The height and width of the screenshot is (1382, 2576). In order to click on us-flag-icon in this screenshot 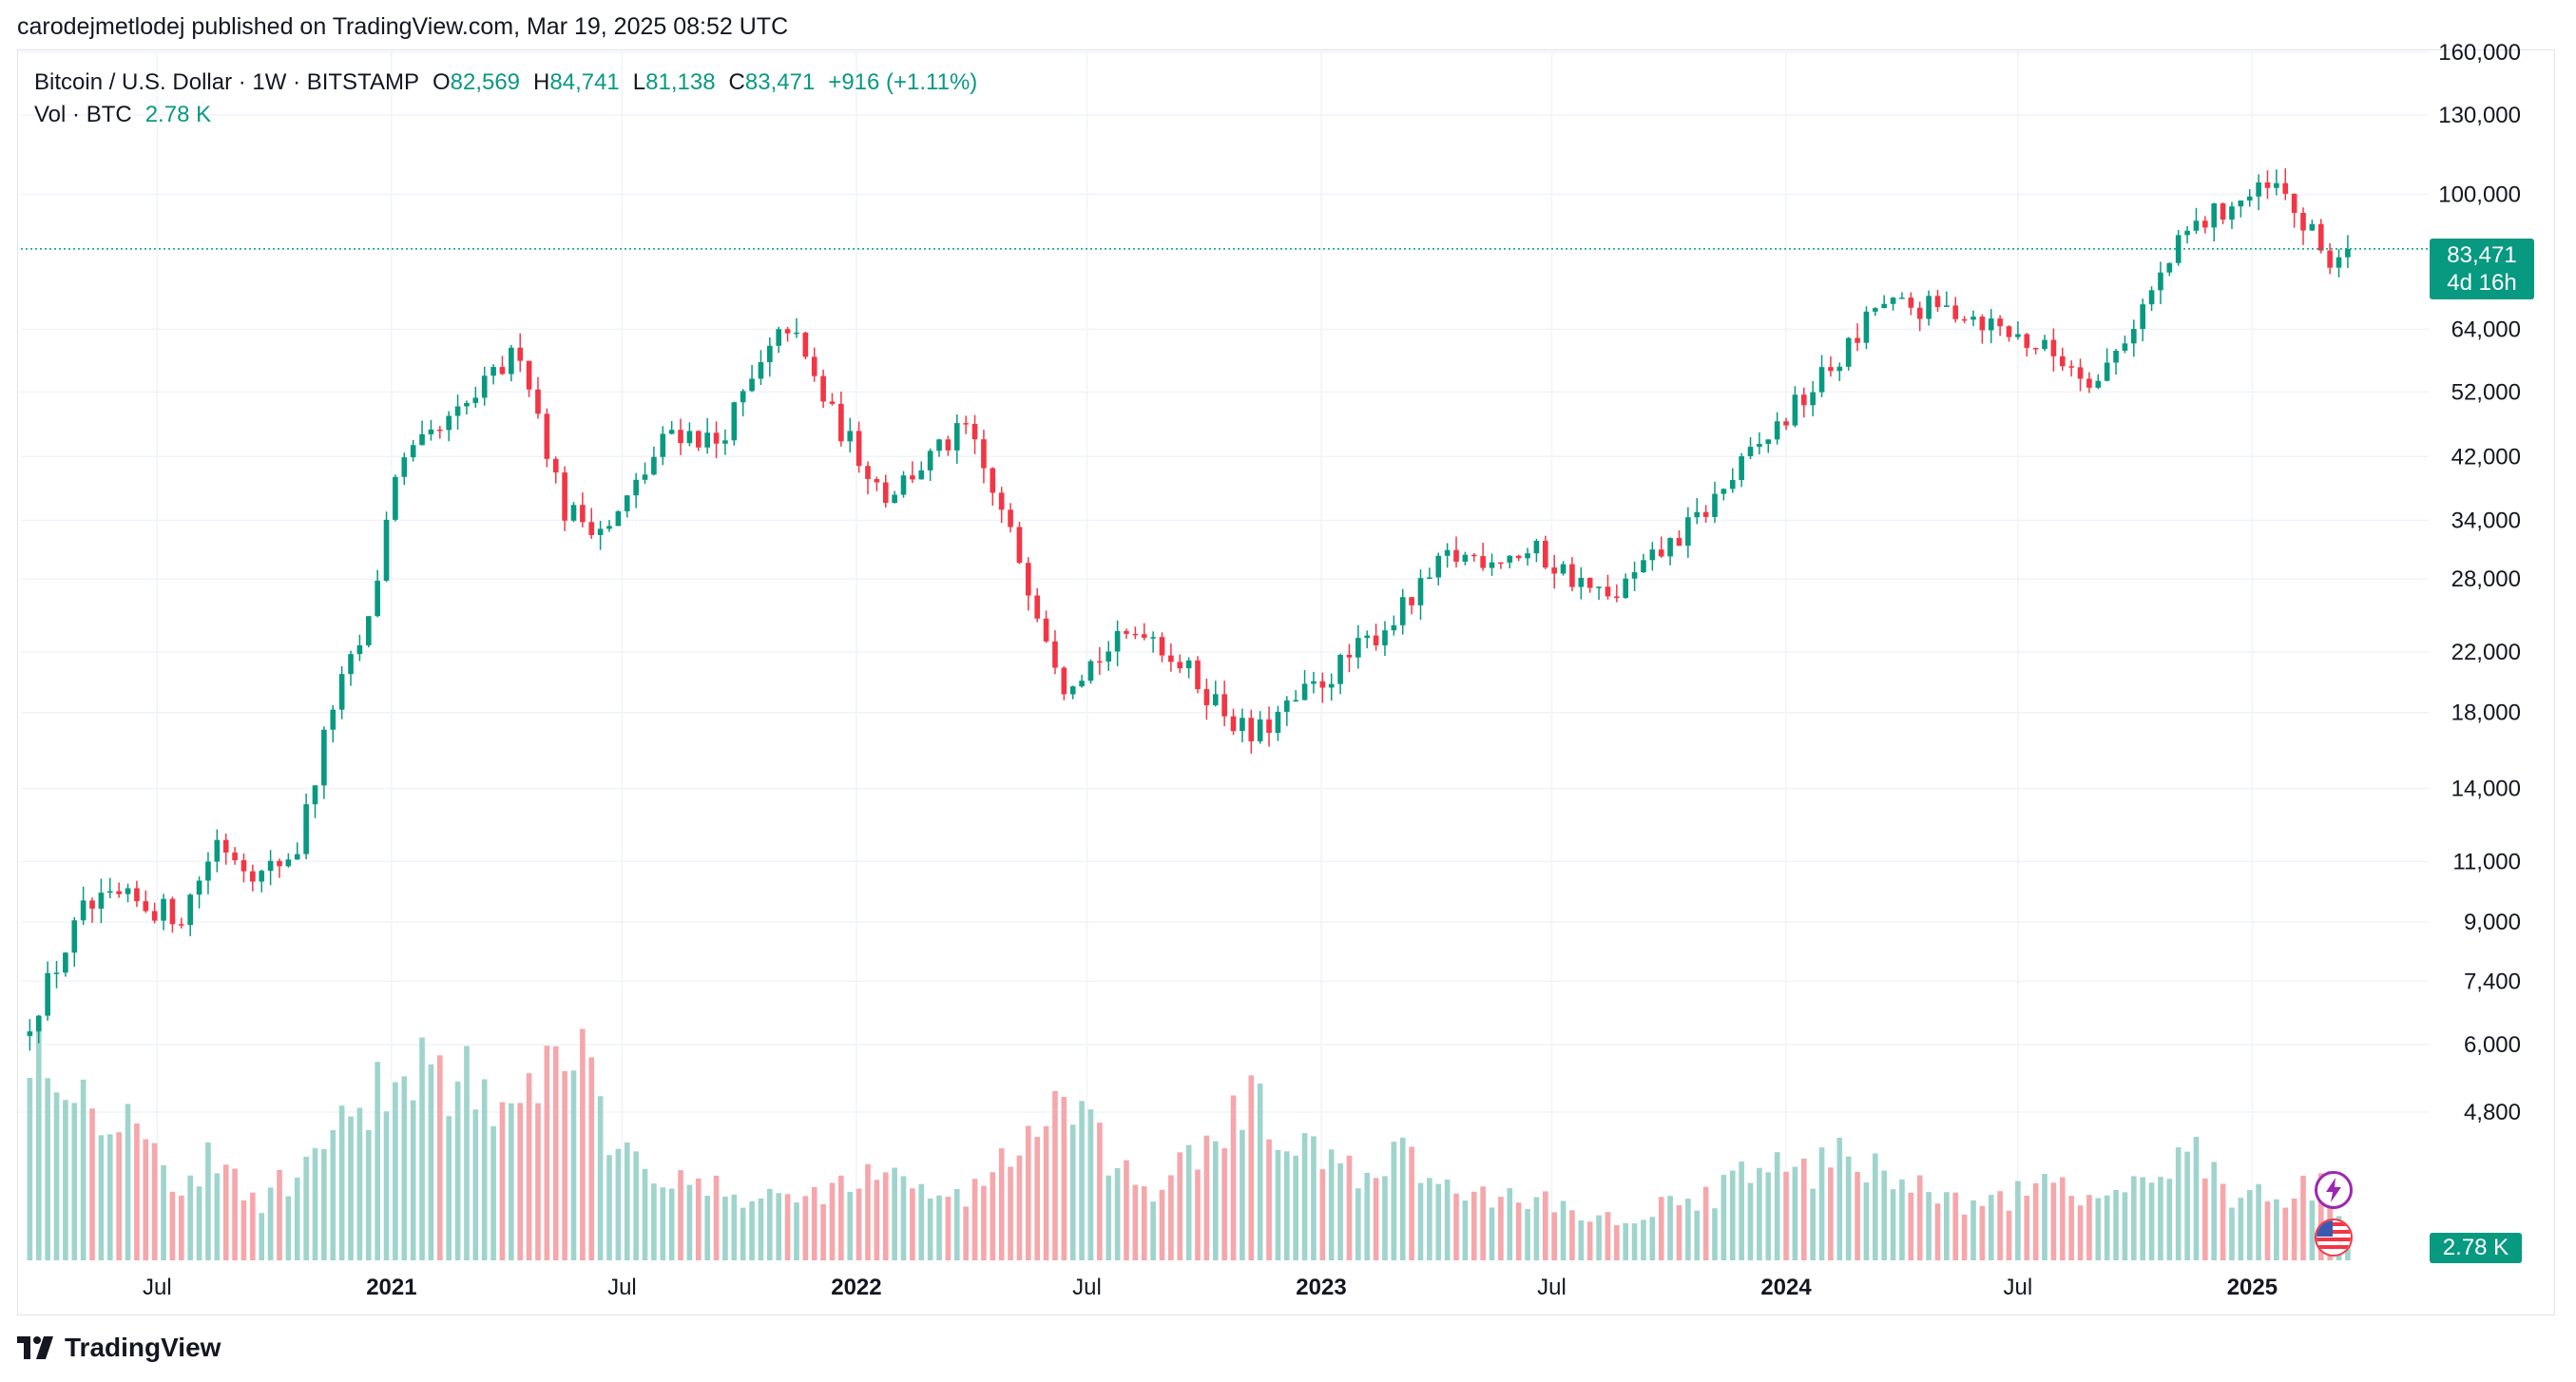, I will do `click(2334, 1238)`.